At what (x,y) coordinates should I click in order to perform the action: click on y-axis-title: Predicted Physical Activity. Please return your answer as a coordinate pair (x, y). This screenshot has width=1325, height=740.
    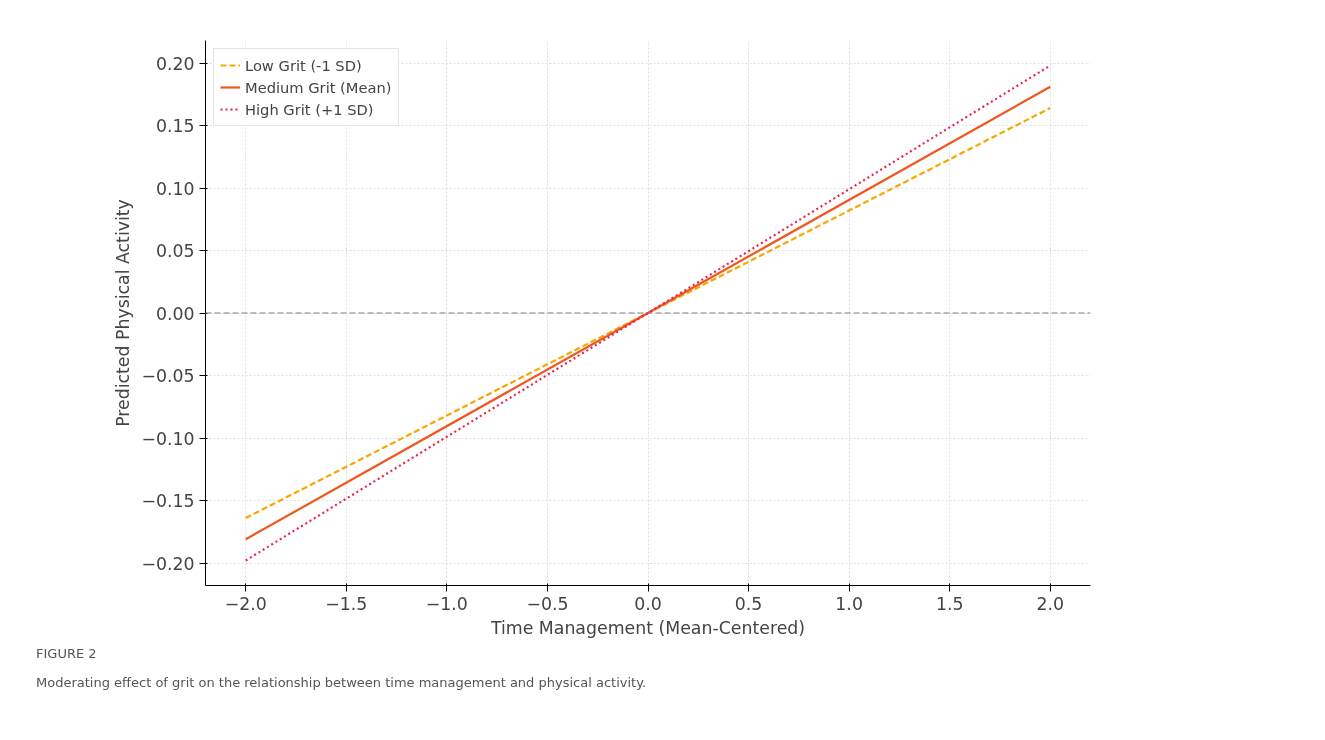
    Looking at the image, I should click on (123, 313).